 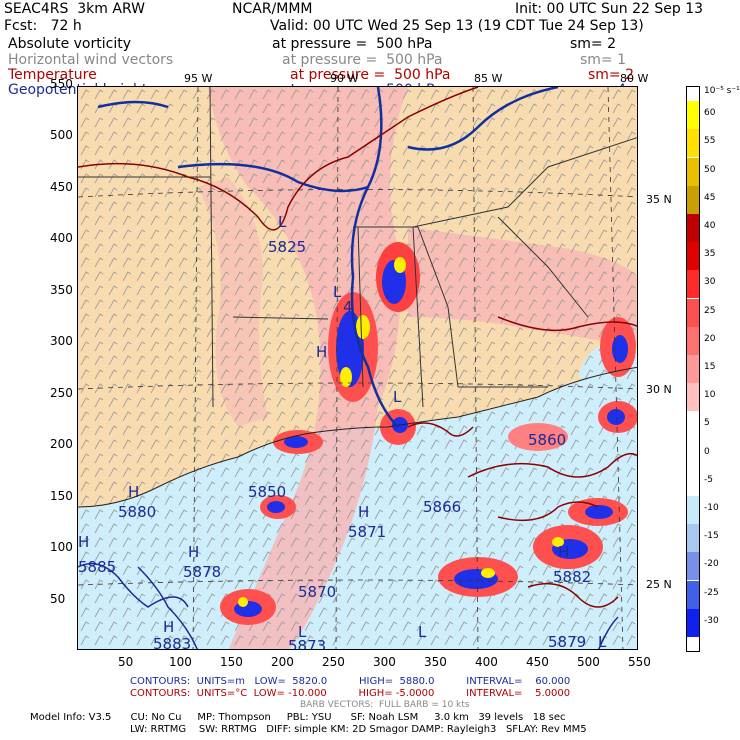 What do you see at coordinates (385, 705) in the screenshot?
I see `barb-info: BARB VECTORS: FULL BARB = 10 kts` at bounding box center [385, 705].